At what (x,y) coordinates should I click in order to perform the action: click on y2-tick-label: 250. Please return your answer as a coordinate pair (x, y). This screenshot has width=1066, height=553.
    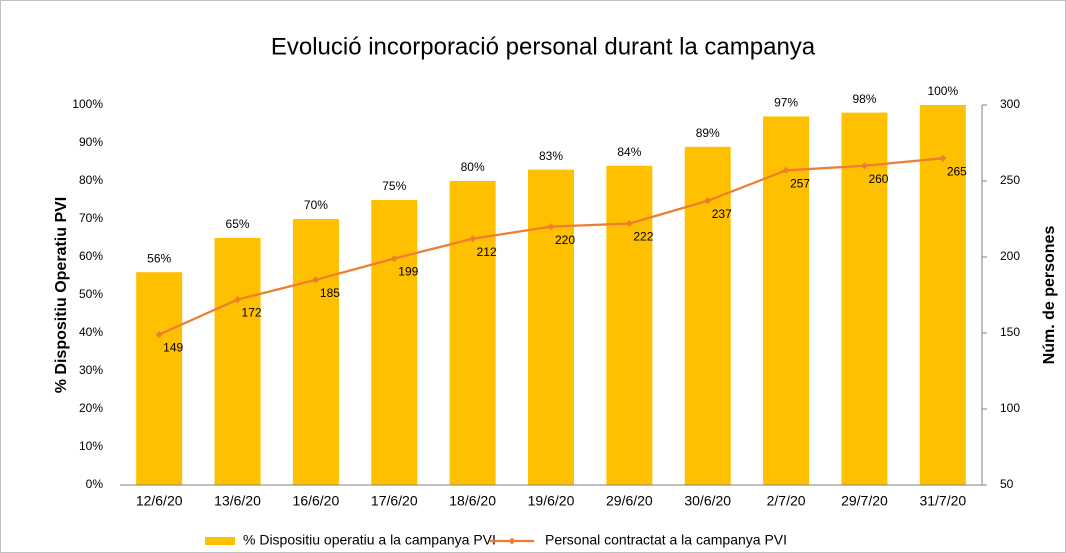
    Looking at the image, I should click on (1010, 180).